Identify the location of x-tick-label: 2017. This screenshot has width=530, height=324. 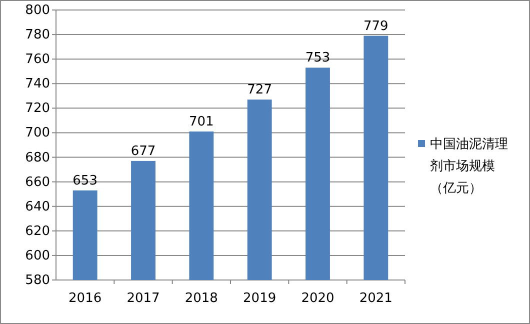
(143, 298).